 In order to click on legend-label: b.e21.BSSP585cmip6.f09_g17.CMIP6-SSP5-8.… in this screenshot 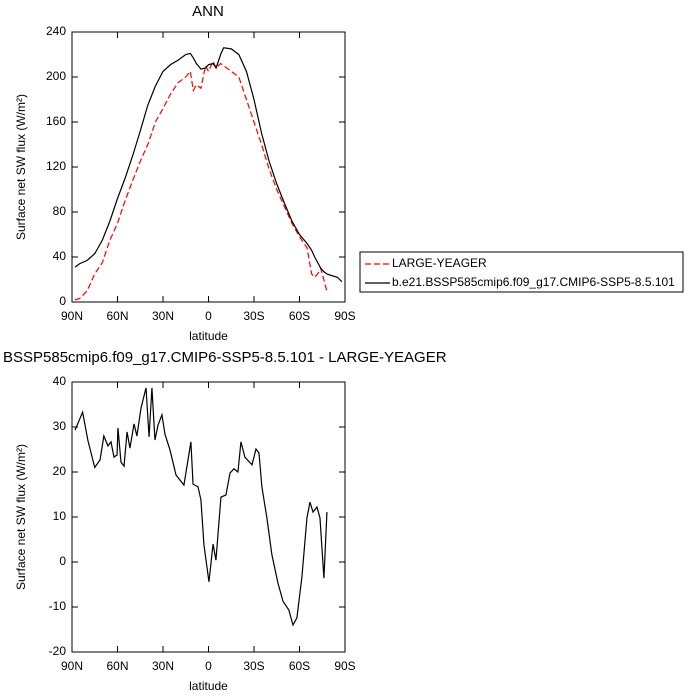, I will do `click(533, 282)`.